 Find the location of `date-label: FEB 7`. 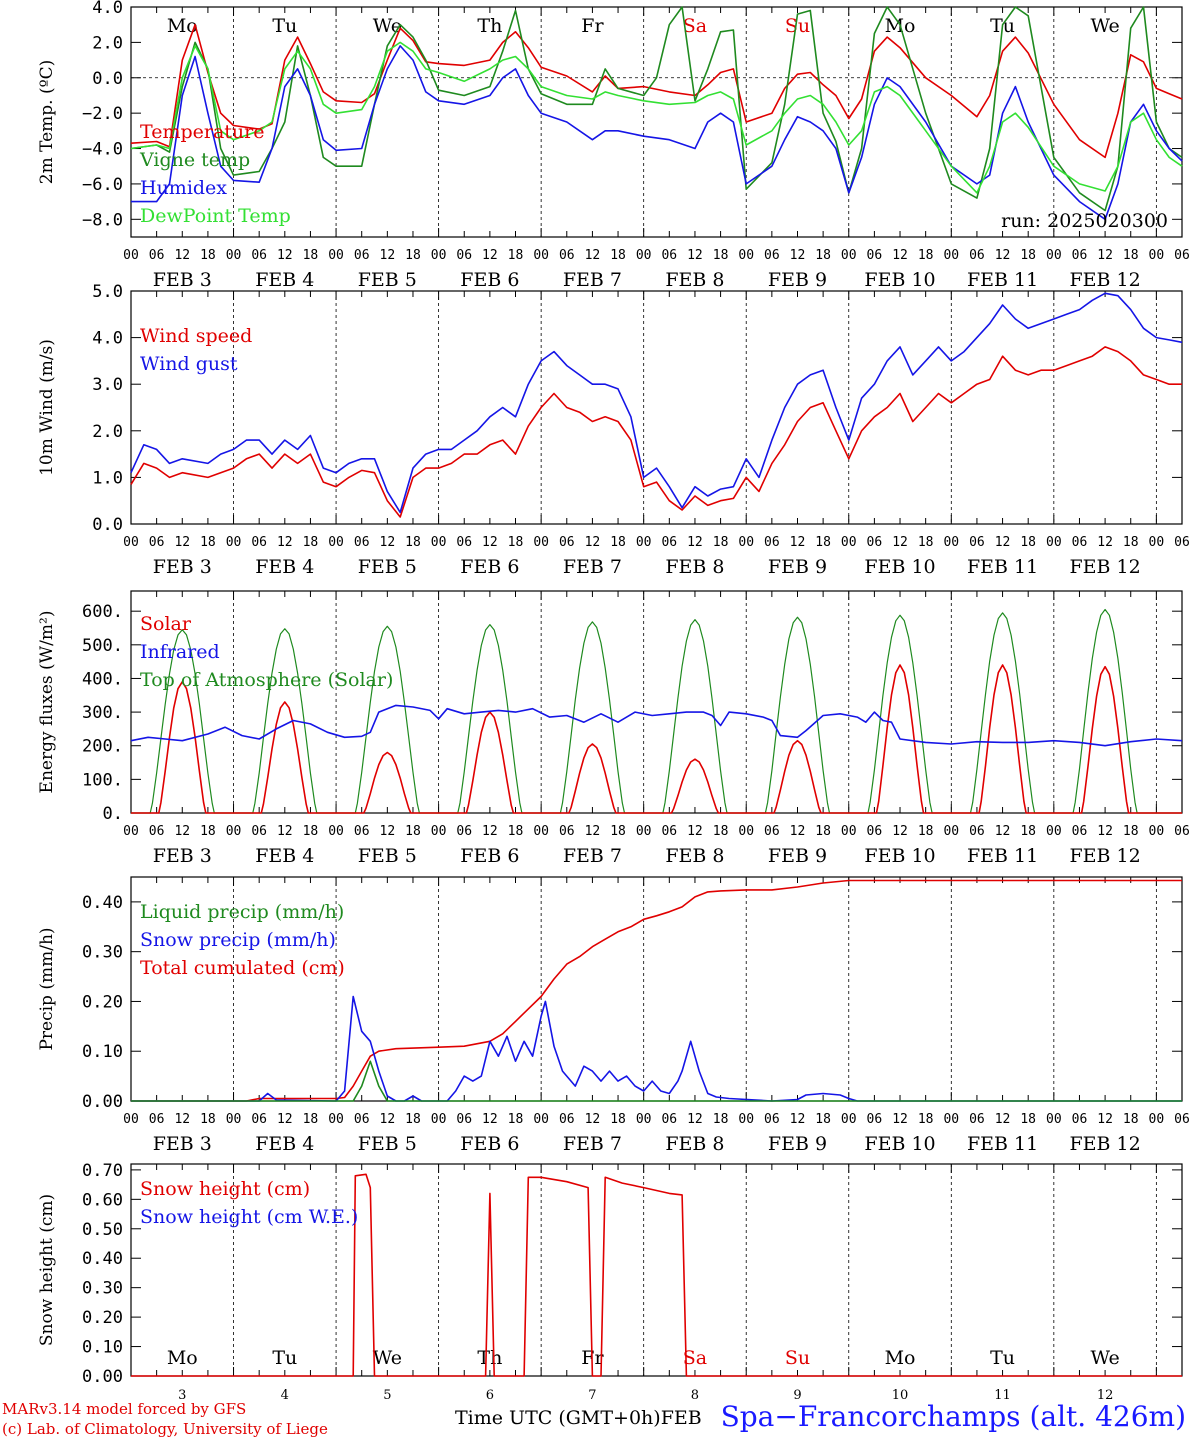

date-label: FEB 7 is located at coordinates (592, 856).